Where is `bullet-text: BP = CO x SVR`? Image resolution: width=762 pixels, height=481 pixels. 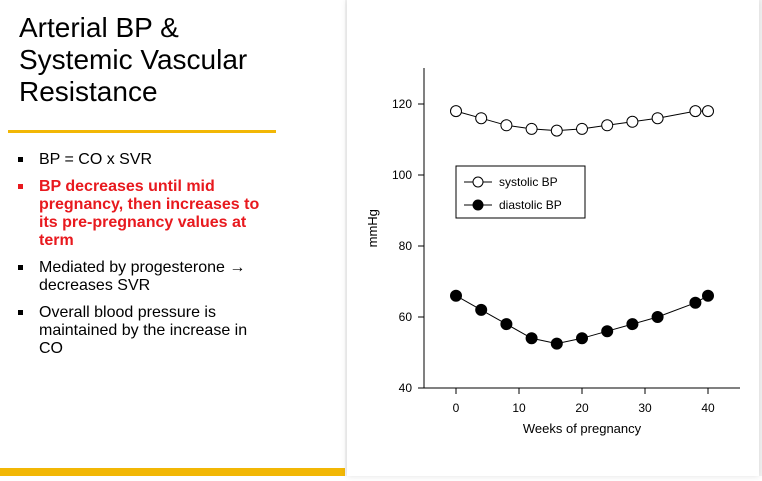 bullet-text: BP = CO x SVR is located at coordinates (96, 159).